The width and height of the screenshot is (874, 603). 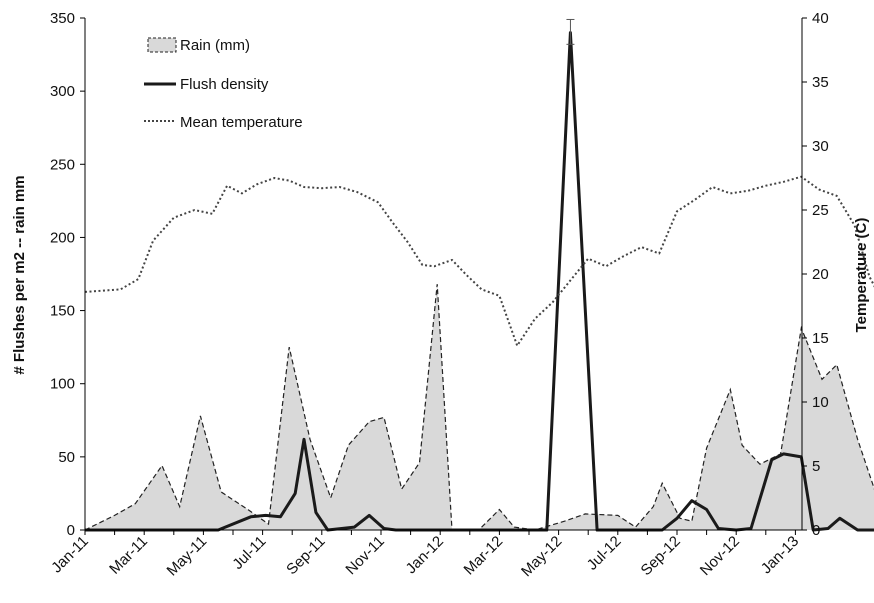 I want to click on error-bars-layer, so click(x=570, y=31).